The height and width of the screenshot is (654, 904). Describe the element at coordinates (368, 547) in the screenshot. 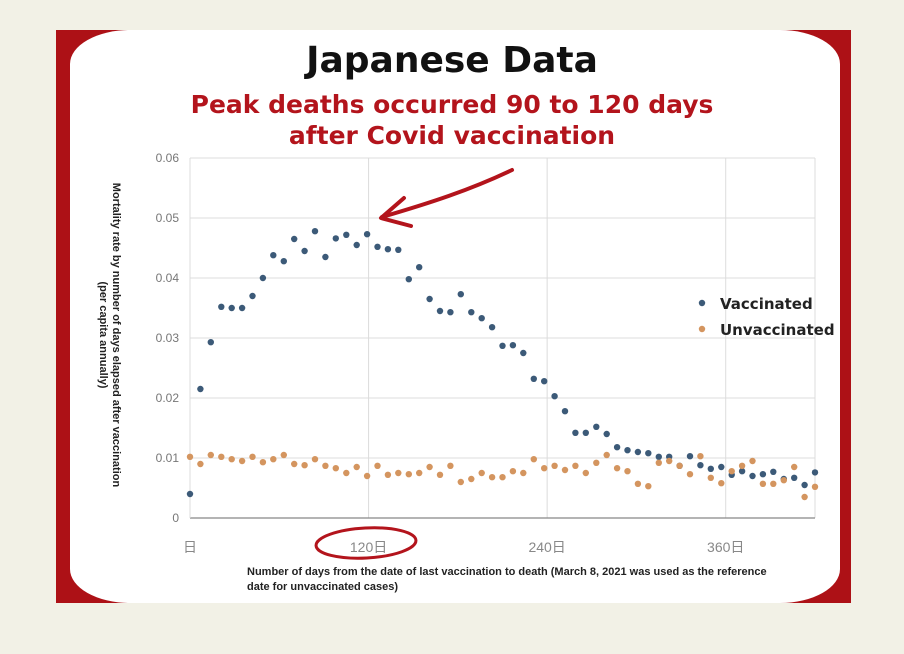

I see `x-tick-label: 120日` at that location.